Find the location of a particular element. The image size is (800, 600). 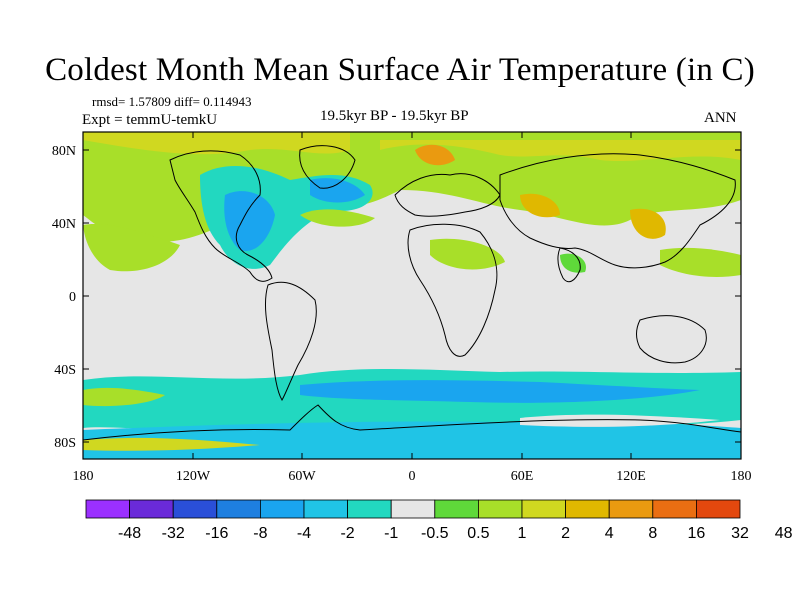

coast-europe is located at coordinates (447, 195).